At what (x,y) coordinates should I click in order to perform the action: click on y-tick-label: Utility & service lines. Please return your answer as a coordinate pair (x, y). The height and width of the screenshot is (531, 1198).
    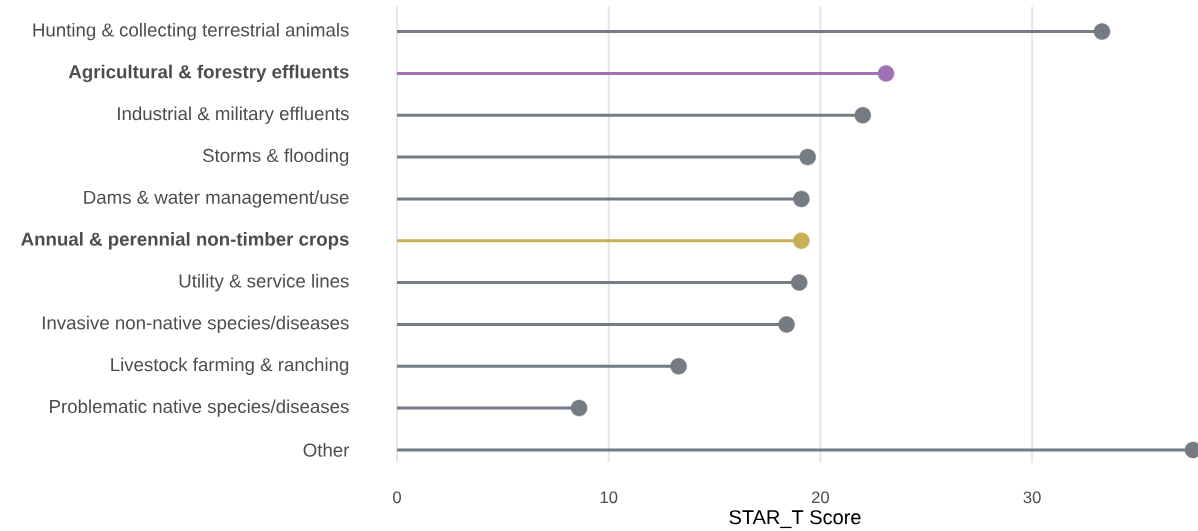
    Looking at the image, I should click on (264, 282).